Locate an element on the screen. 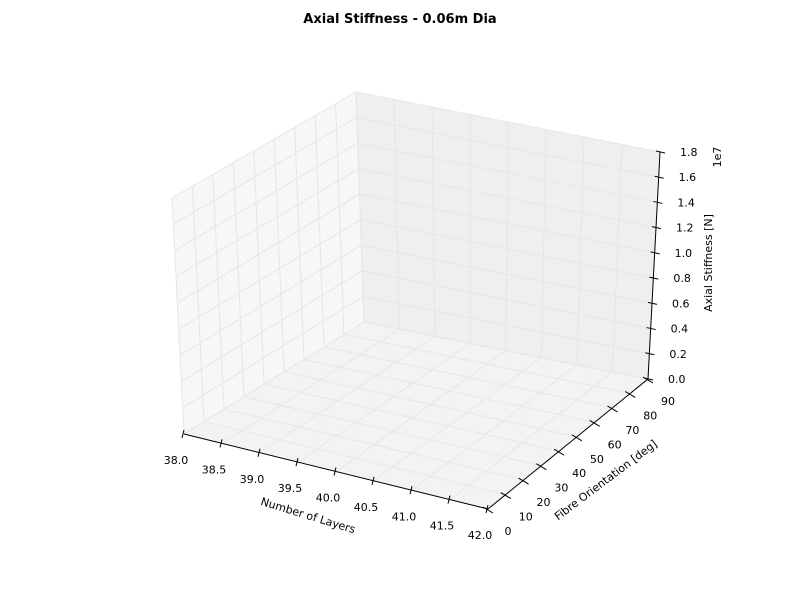  y-tick-label: 30 is located at coordinates (561, 488).